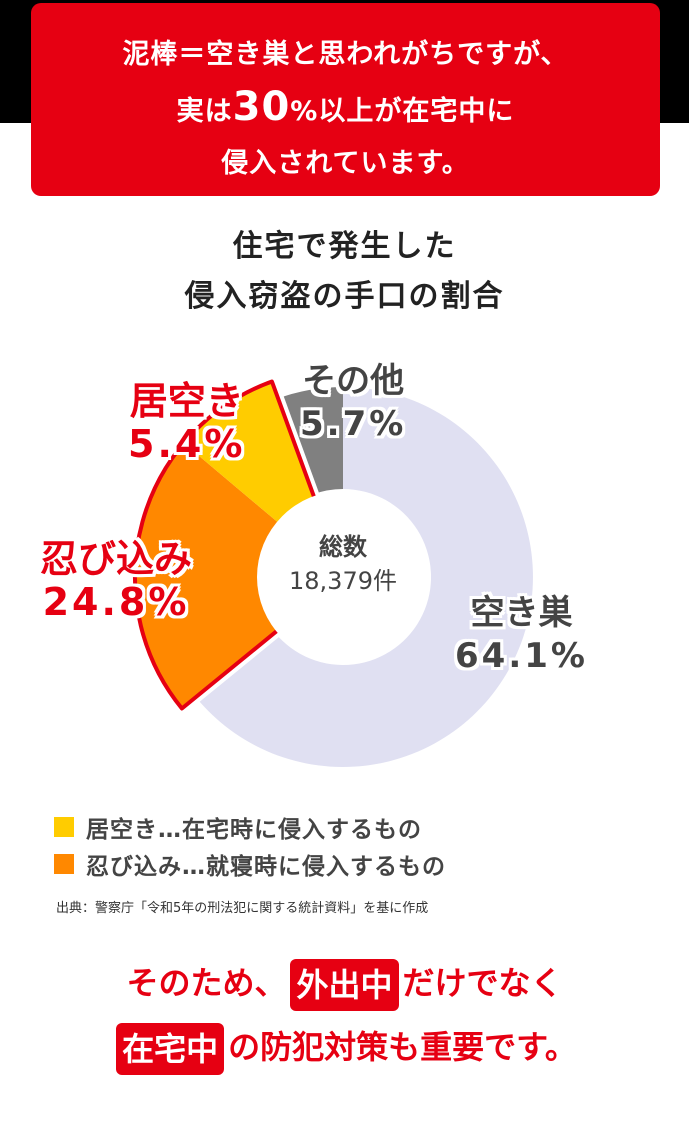  Describe the element at coordinates (344, 296) in the screenshot. I see `chart-title-line-2: 侵入窃盗の手口の割合` at that location.